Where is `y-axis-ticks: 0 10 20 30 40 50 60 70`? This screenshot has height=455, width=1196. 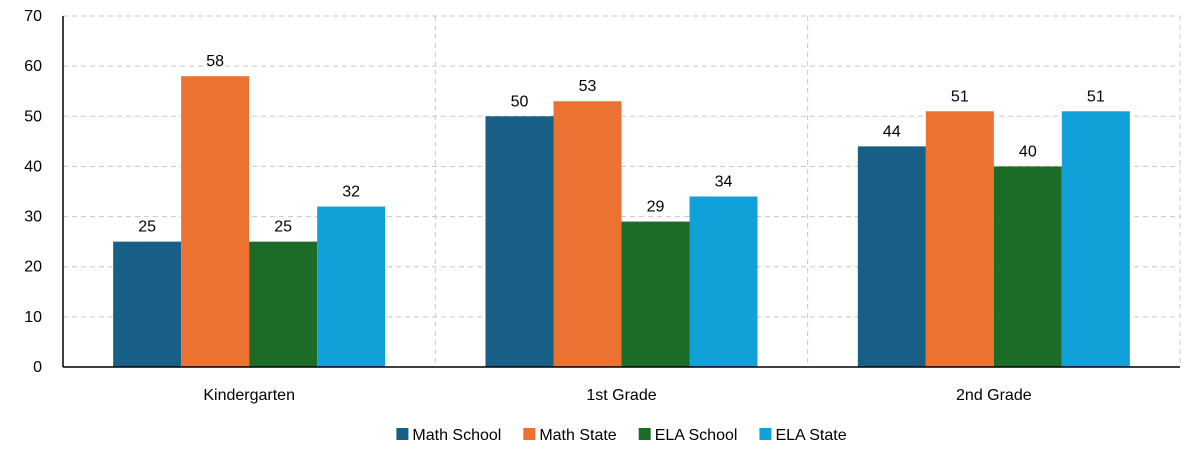
y-axis-ticks: 0 10 20 30 40 50 60 70 is located at coordinates (33, 192).